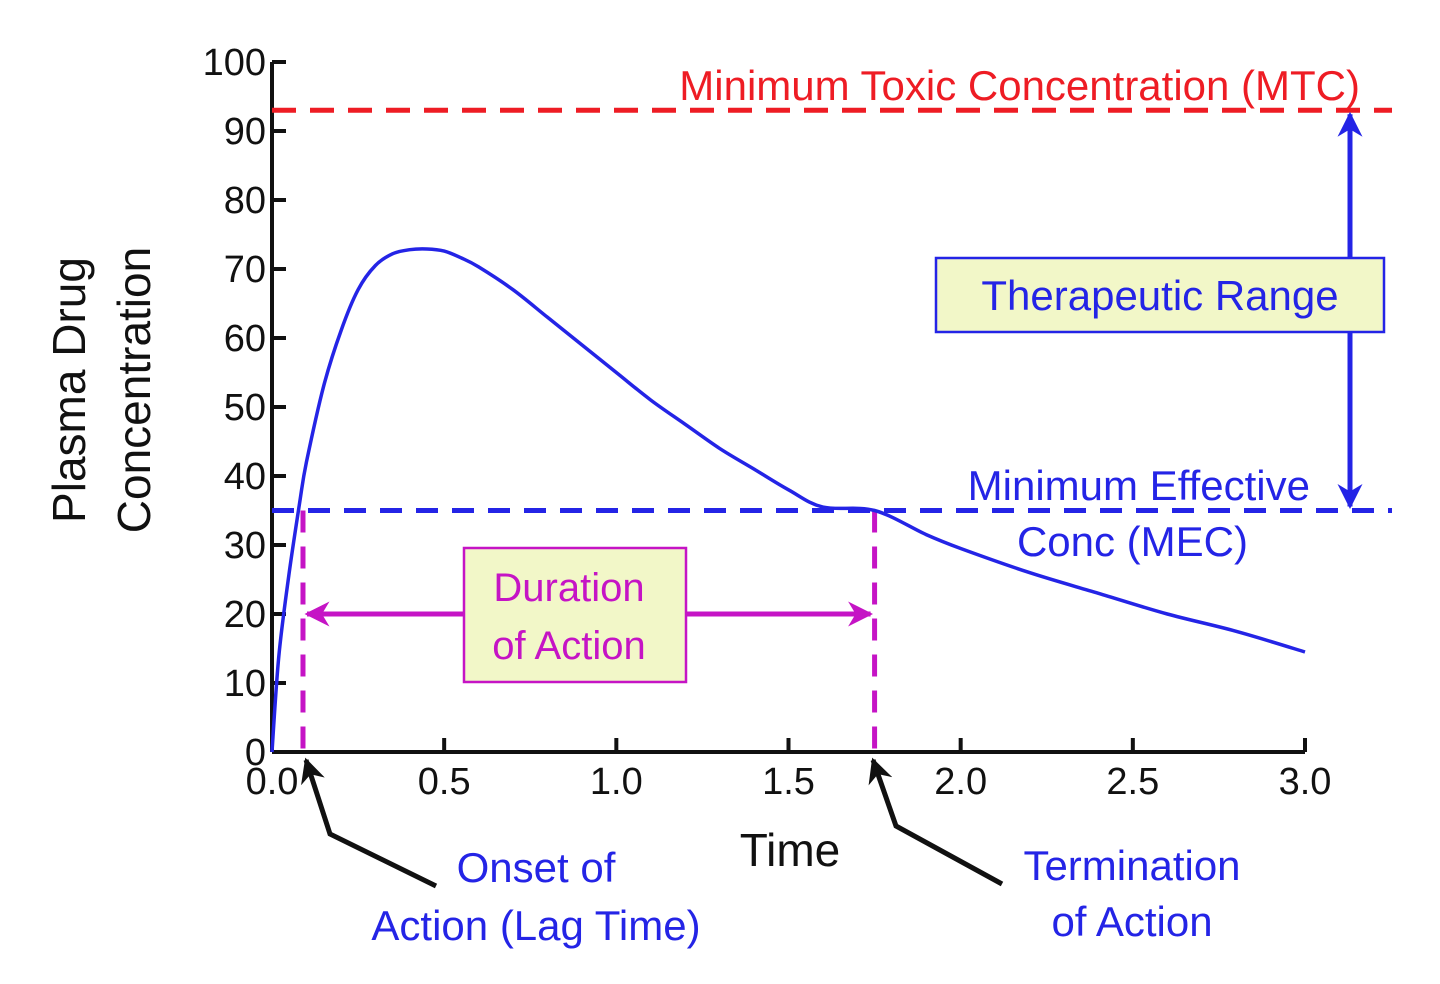  What do you see at coordinates (245, 546) in the screenshot?
I see `y-tick-label: 30` at bounding box center [245, 546].